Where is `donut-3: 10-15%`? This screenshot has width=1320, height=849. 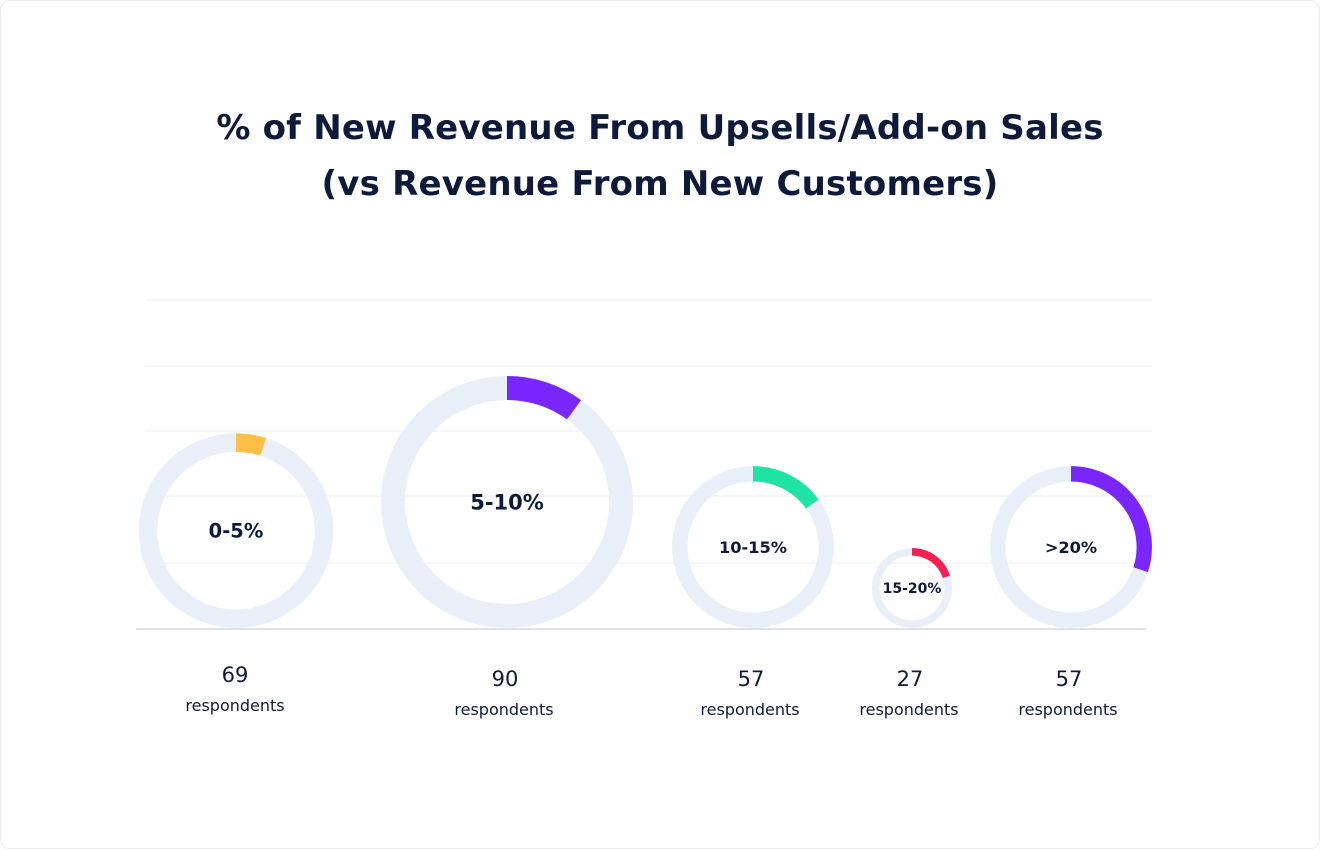 donut-3: 10-15% is located at coordinates (753, 547).